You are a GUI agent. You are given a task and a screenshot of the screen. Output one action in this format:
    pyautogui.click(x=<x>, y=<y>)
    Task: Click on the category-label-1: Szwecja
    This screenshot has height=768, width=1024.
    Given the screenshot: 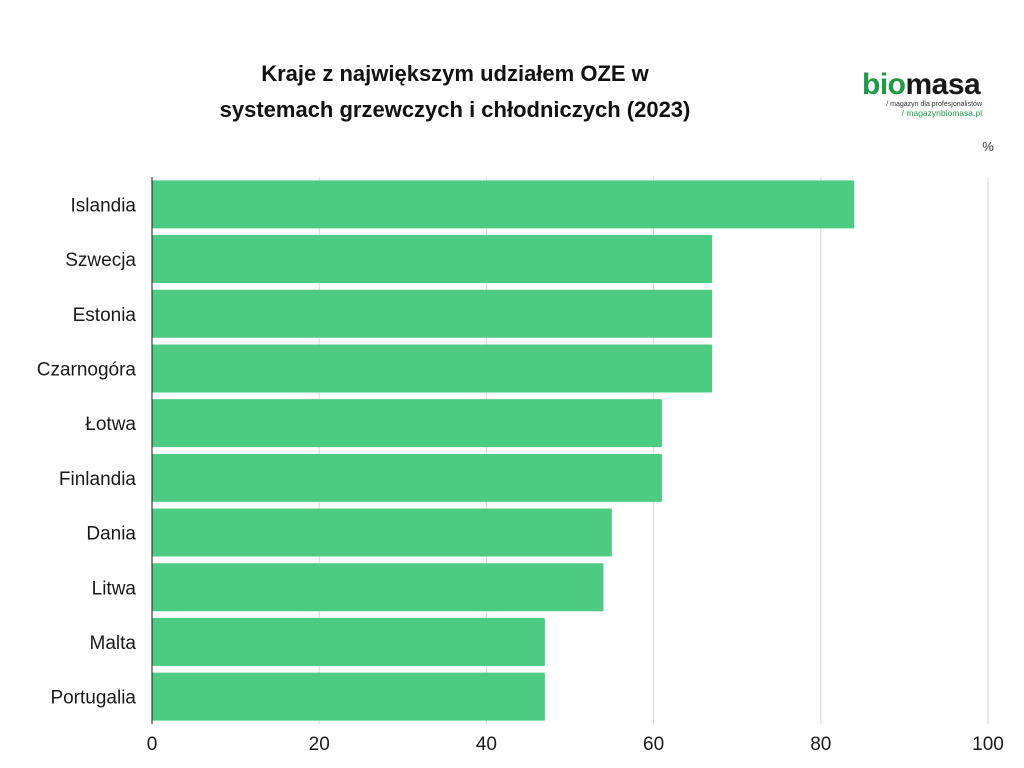 What is the action you would take?
    pyautogui.click(x=100, y=260)
    